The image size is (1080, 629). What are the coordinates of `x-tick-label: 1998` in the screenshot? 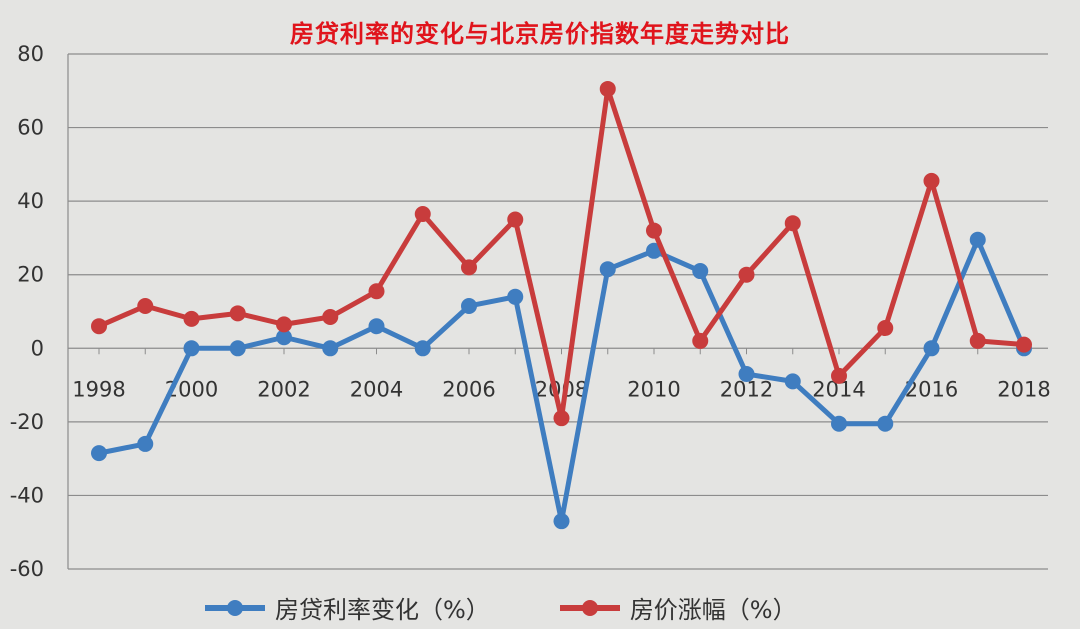 It's located at (98, 389).